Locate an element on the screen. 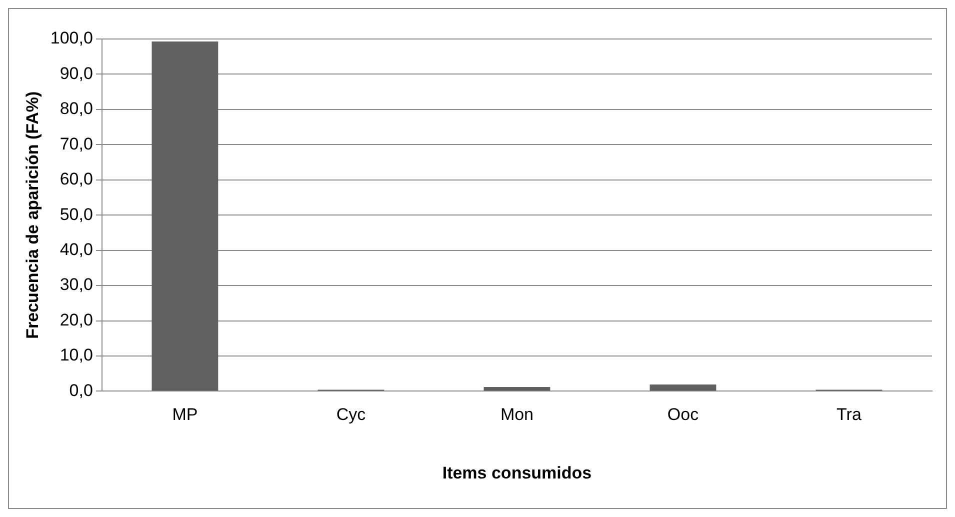  y-tick-label: 10,0 is located at coordinates (76, 355).